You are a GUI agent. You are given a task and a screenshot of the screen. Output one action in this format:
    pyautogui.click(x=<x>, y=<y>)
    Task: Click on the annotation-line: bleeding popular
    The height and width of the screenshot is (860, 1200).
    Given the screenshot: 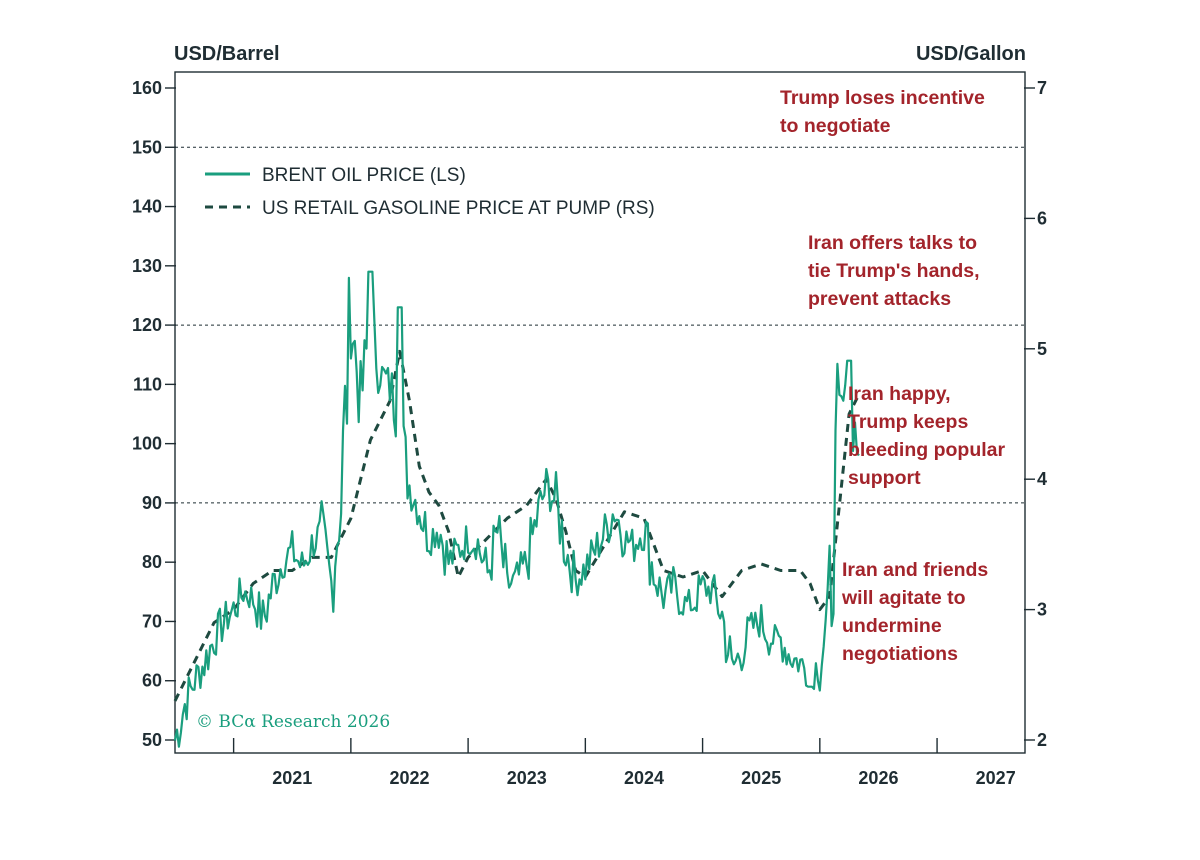 What is the action you would take?
    pyautogui.click(x=926, y=450)
    